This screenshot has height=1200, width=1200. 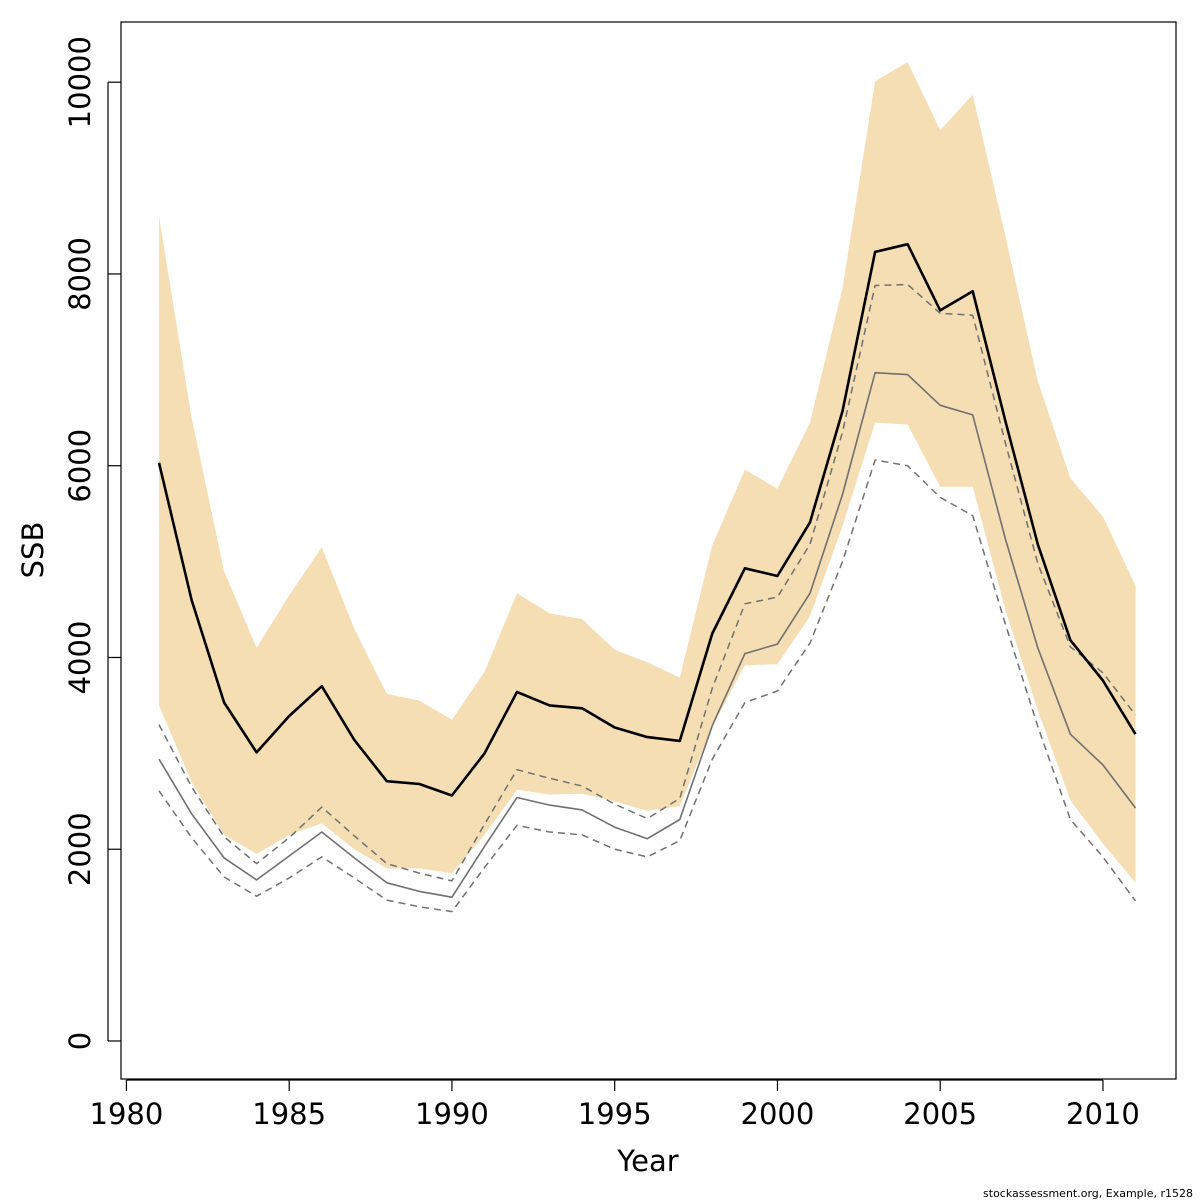 What do you see at coordinates (778, 1114) in the screenshot?
I see `x-tick-label: 2000` at bounding box center [778, 1114].